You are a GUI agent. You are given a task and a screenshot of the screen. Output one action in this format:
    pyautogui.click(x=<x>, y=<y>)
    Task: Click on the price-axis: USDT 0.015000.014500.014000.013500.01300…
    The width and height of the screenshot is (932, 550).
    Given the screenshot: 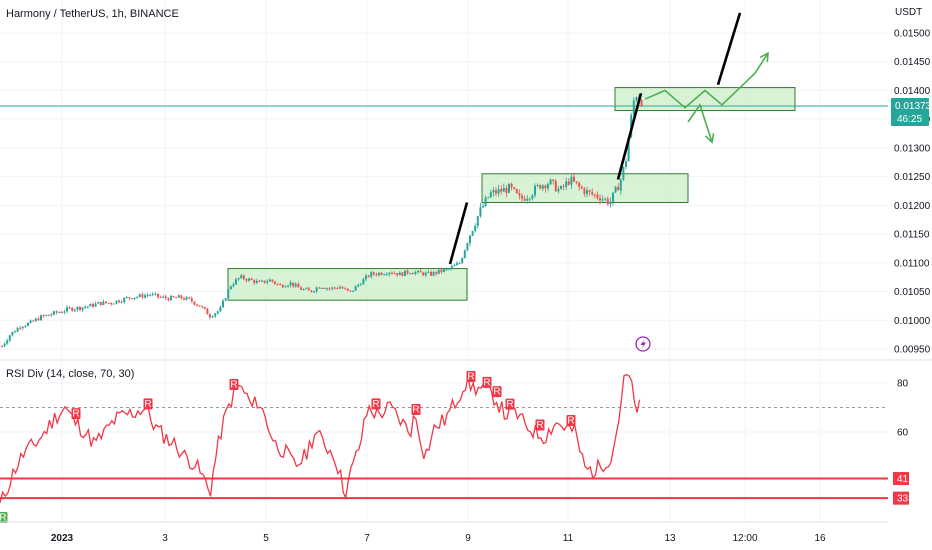 What is the action you would take?
    pyautogui.click(x=911, y=181)
    